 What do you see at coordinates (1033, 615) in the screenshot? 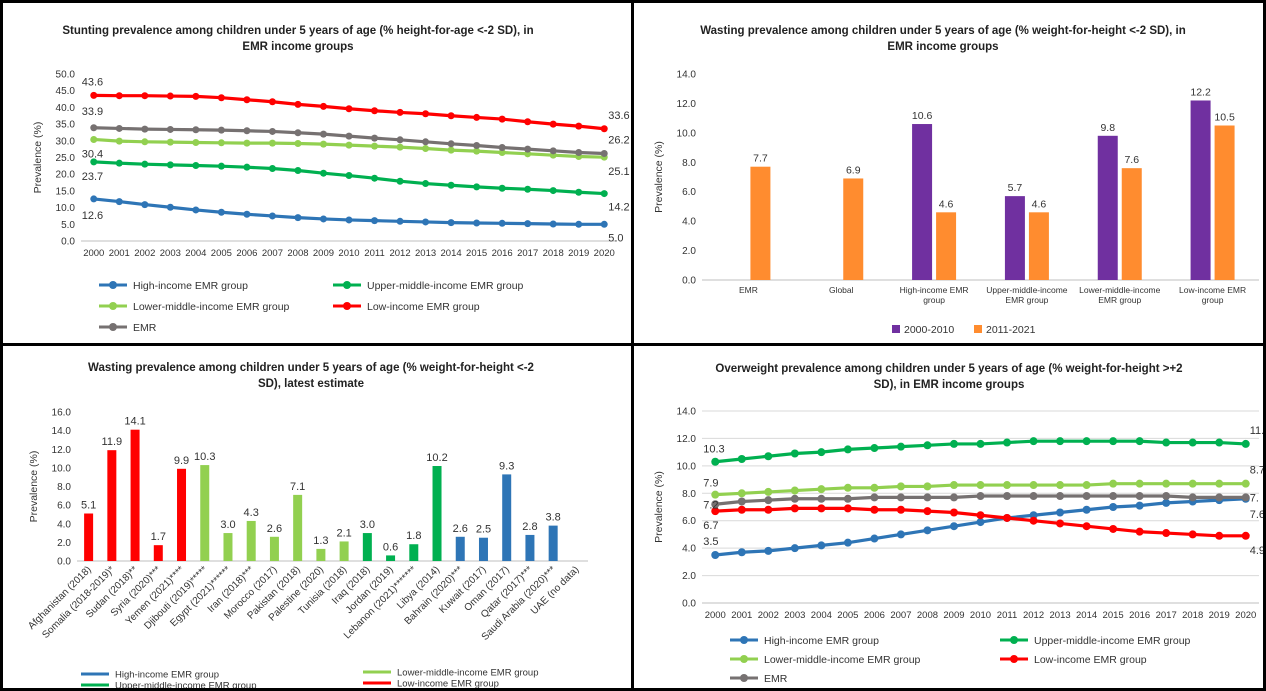
I see `overweight-x-tick-label: 2012` at bounding box center [1033, 615].